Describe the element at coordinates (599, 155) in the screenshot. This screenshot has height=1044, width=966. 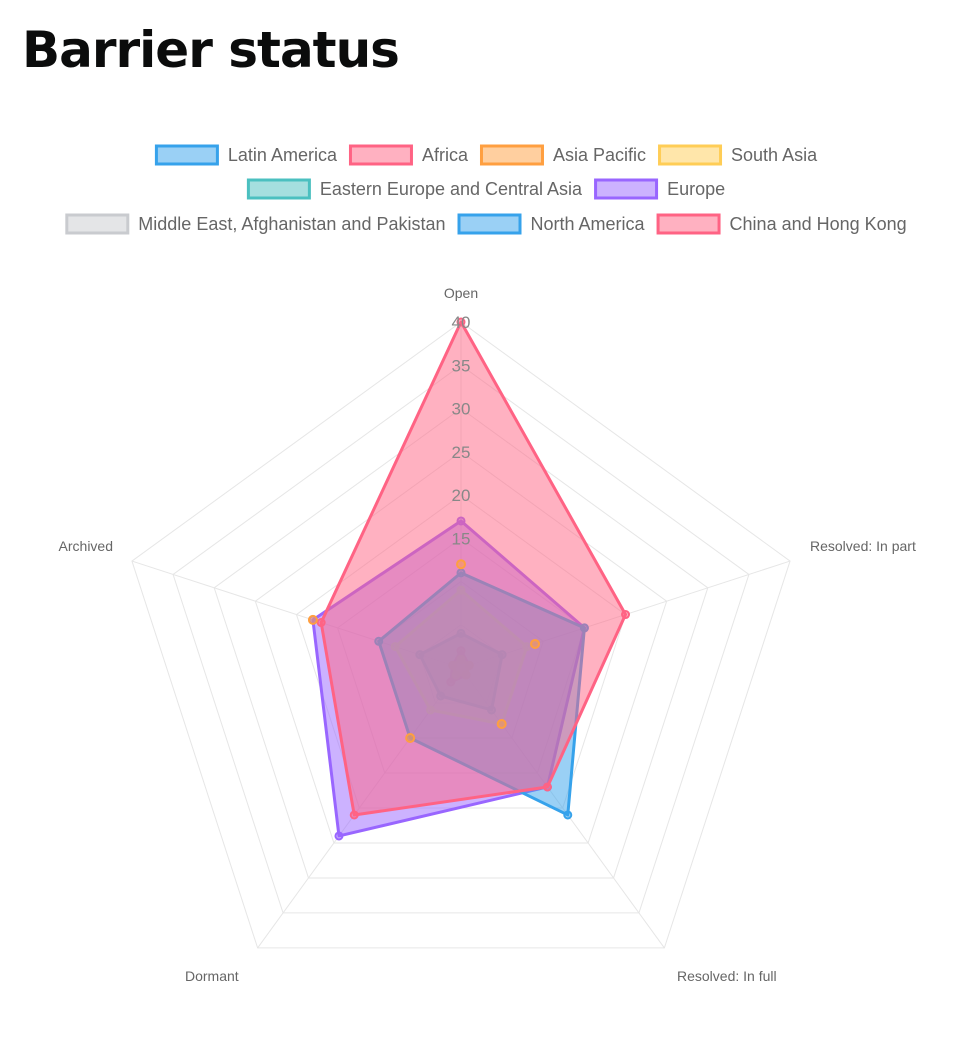
I see `legend-label: Asia Pacific` at that location.